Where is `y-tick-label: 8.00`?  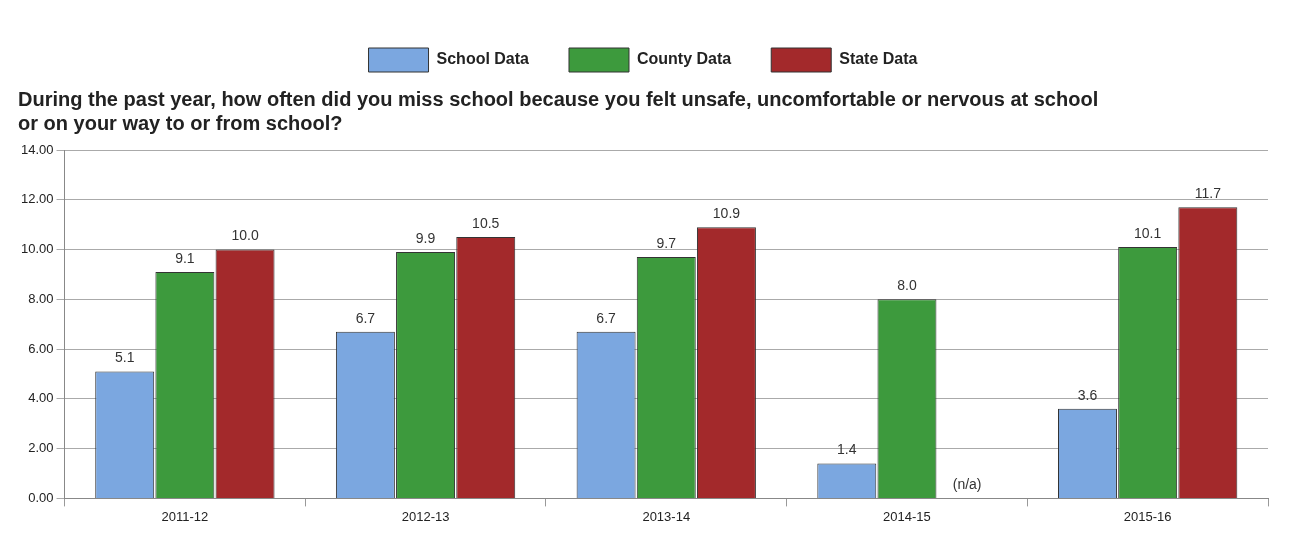
y-tick-label: 8.00 is located at coordinates (41, 298).